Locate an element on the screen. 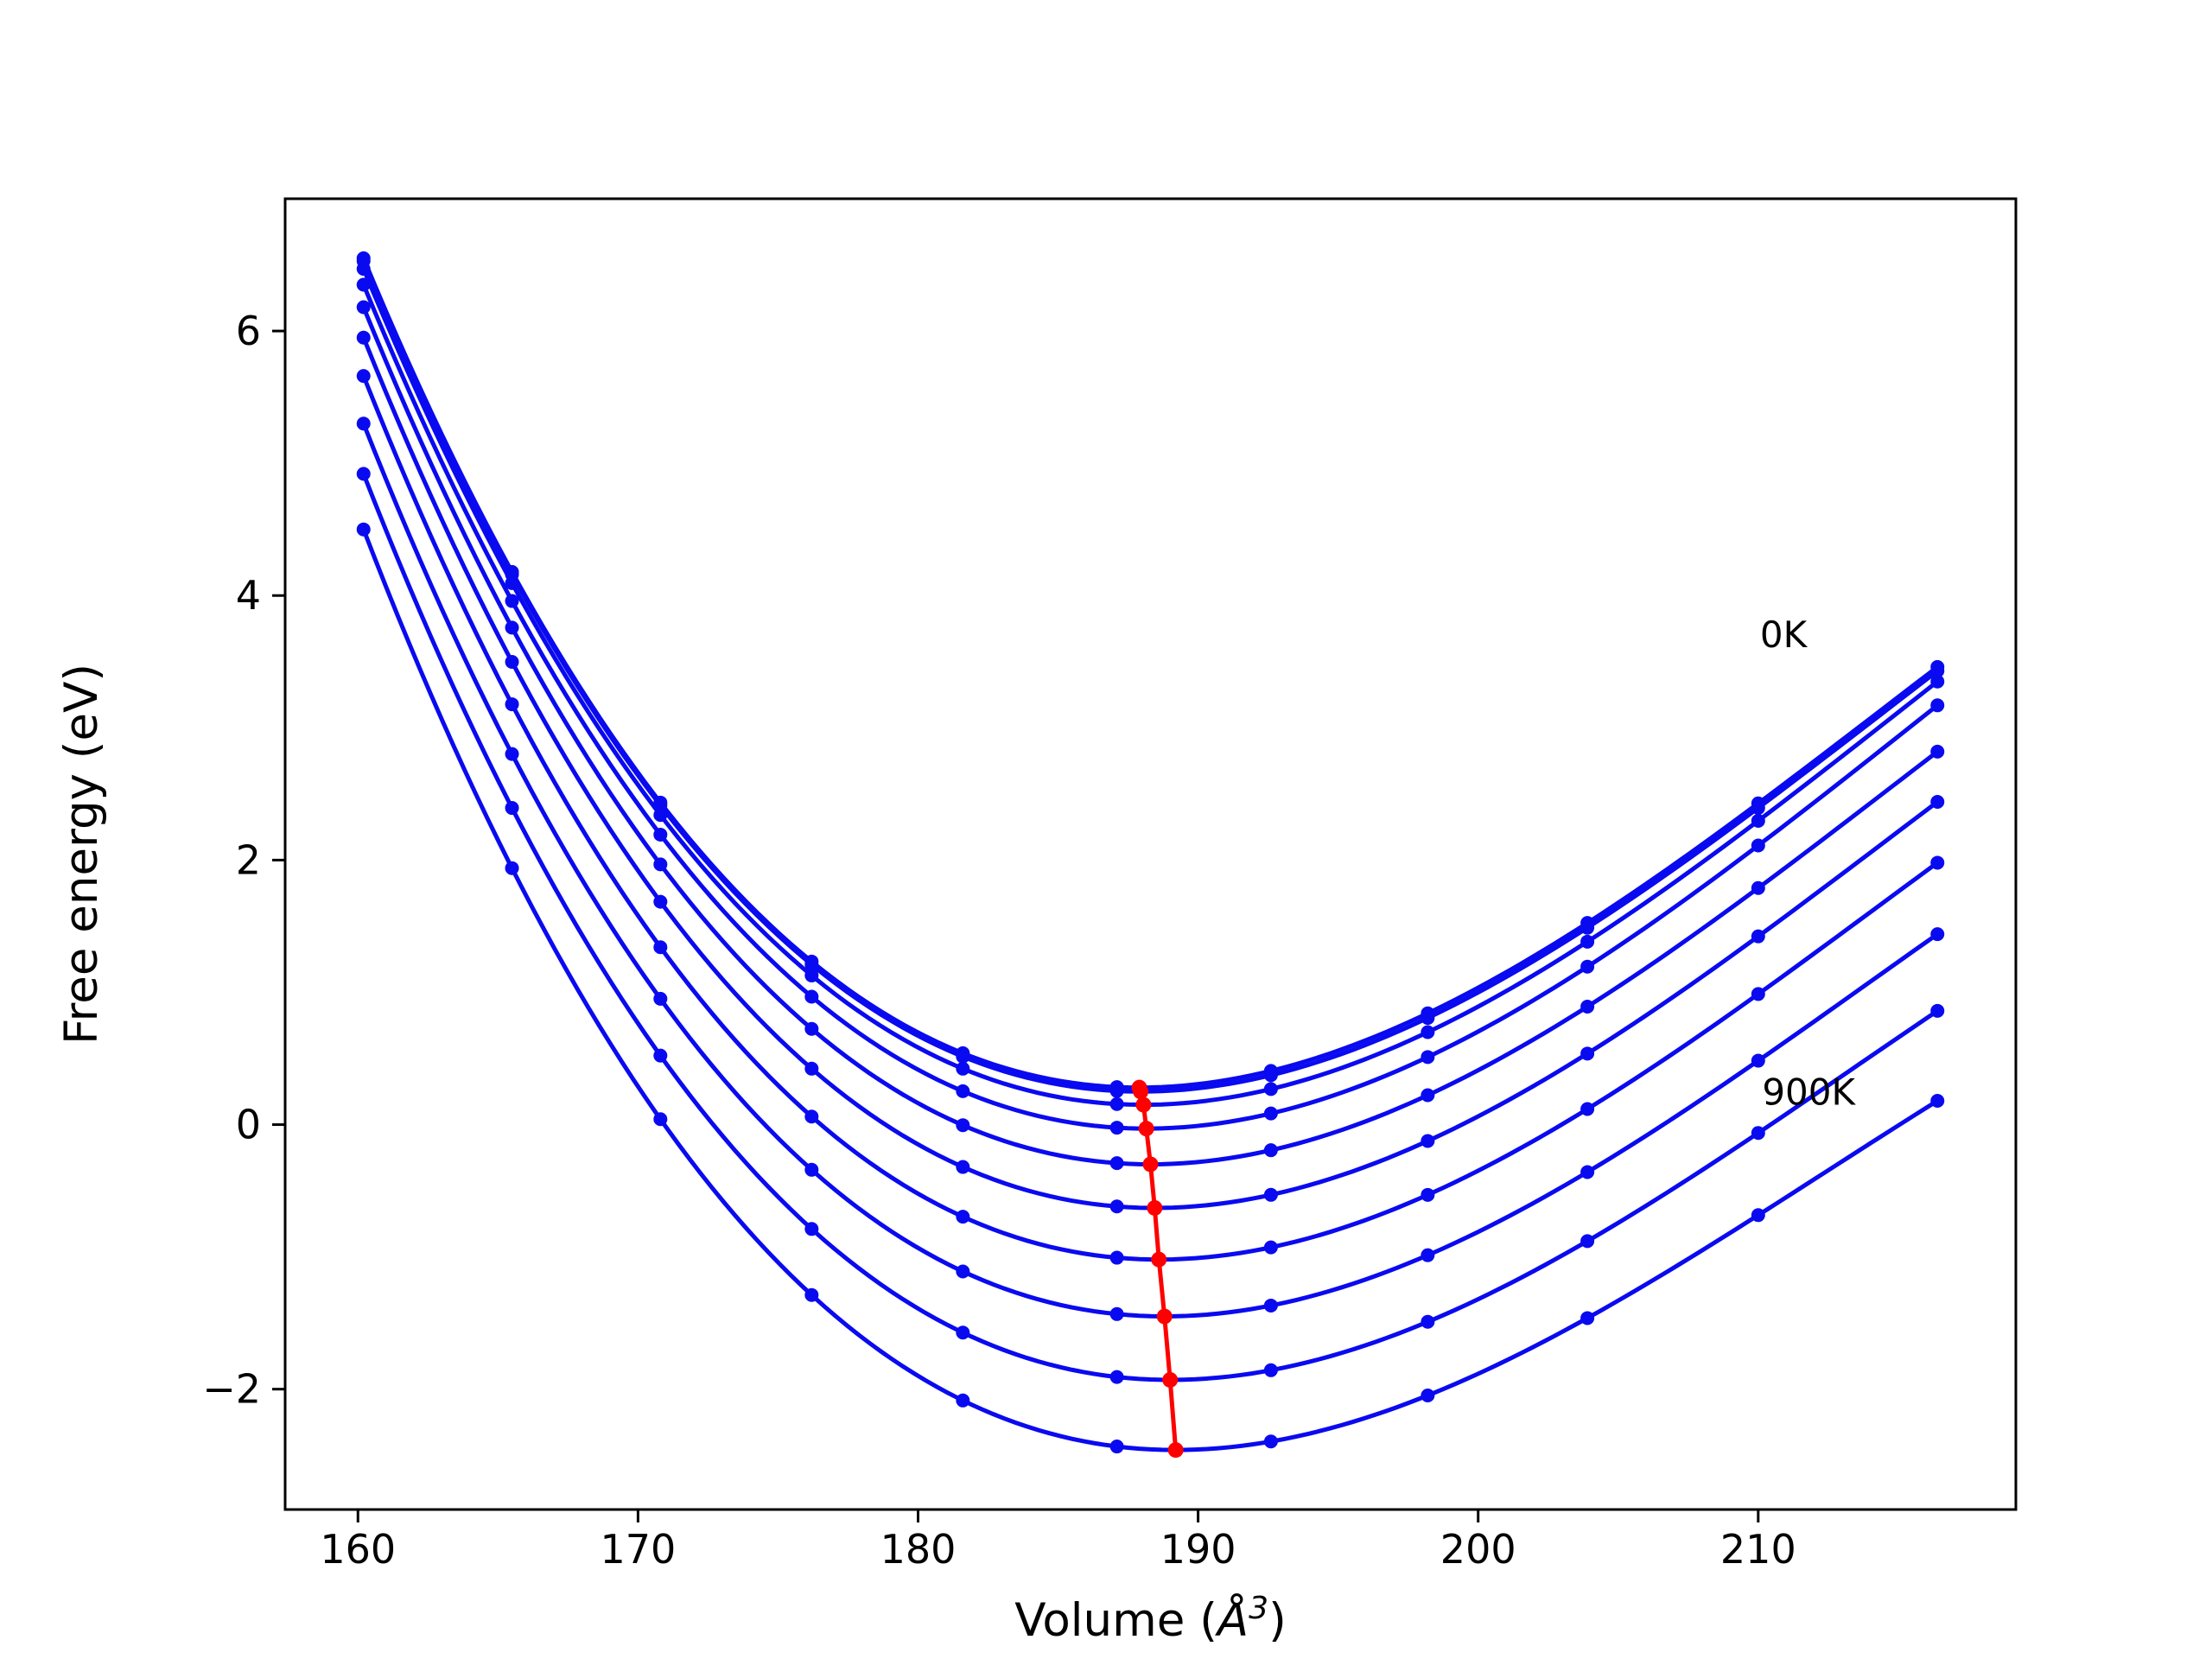  x-tick-label: 190 is located at coordinates (1198, 1549).